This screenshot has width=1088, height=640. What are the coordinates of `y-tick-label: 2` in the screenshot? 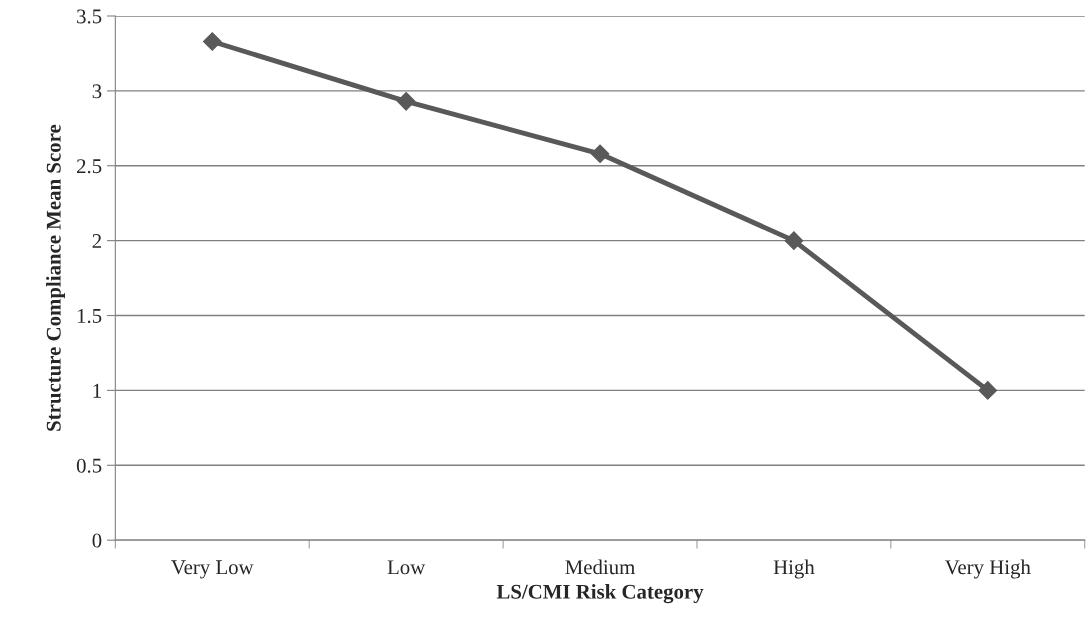 It's located at (96, 241).